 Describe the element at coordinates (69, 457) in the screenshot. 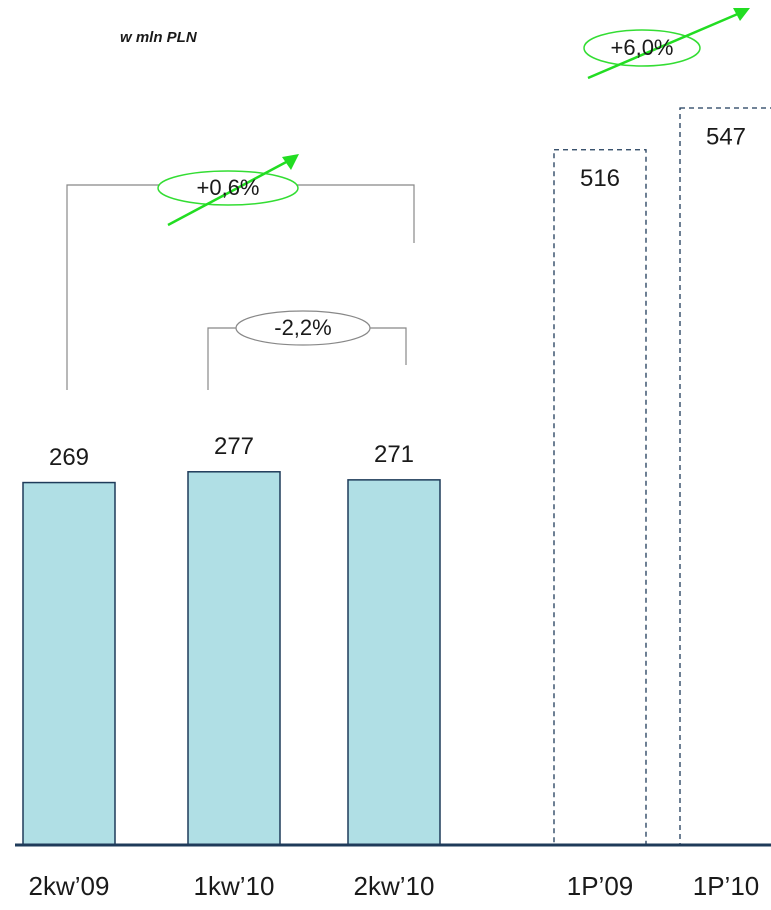

I see `value-label: 269` at that location.